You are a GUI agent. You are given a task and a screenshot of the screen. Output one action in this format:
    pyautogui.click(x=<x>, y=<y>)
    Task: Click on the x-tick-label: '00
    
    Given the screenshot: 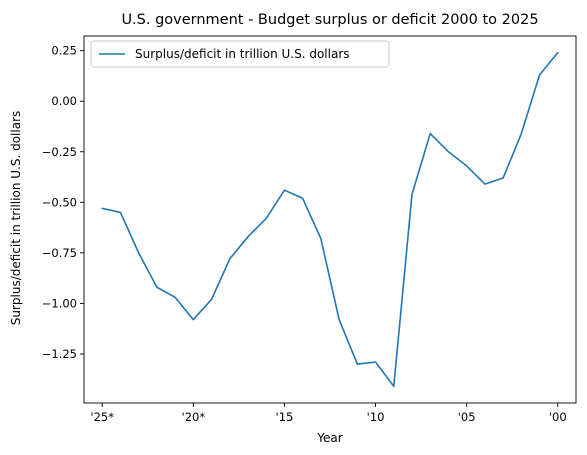 What is the action you would take?
    pyautogui.click(x=558, y=417)
    